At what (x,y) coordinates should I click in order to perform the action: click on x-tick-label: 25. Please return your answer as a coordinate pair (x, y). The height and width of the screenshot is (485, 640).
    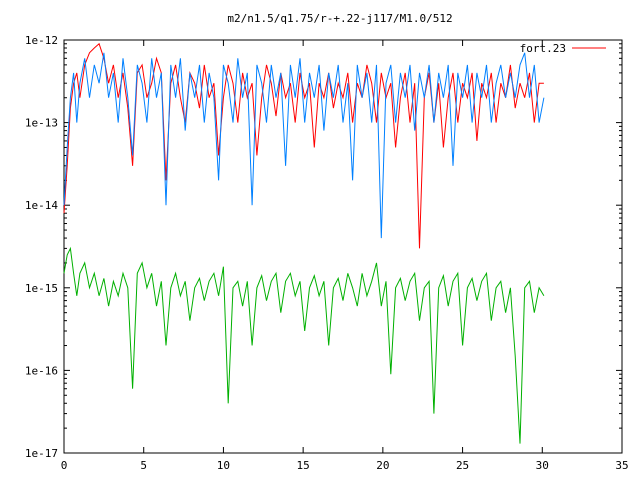
    Looking at the image, I should click on (462, 465).